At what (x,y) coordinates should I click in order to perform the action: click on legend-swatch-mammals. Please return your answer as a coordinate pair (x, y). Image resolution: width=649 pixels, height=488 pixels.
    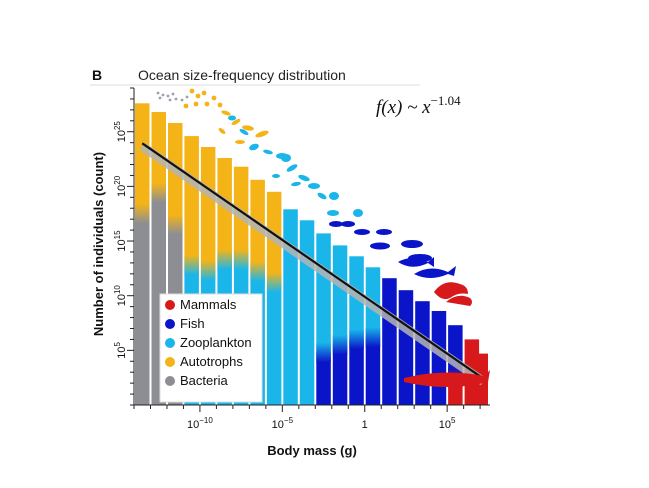
    Looking at the image, I should click on (170, 305).